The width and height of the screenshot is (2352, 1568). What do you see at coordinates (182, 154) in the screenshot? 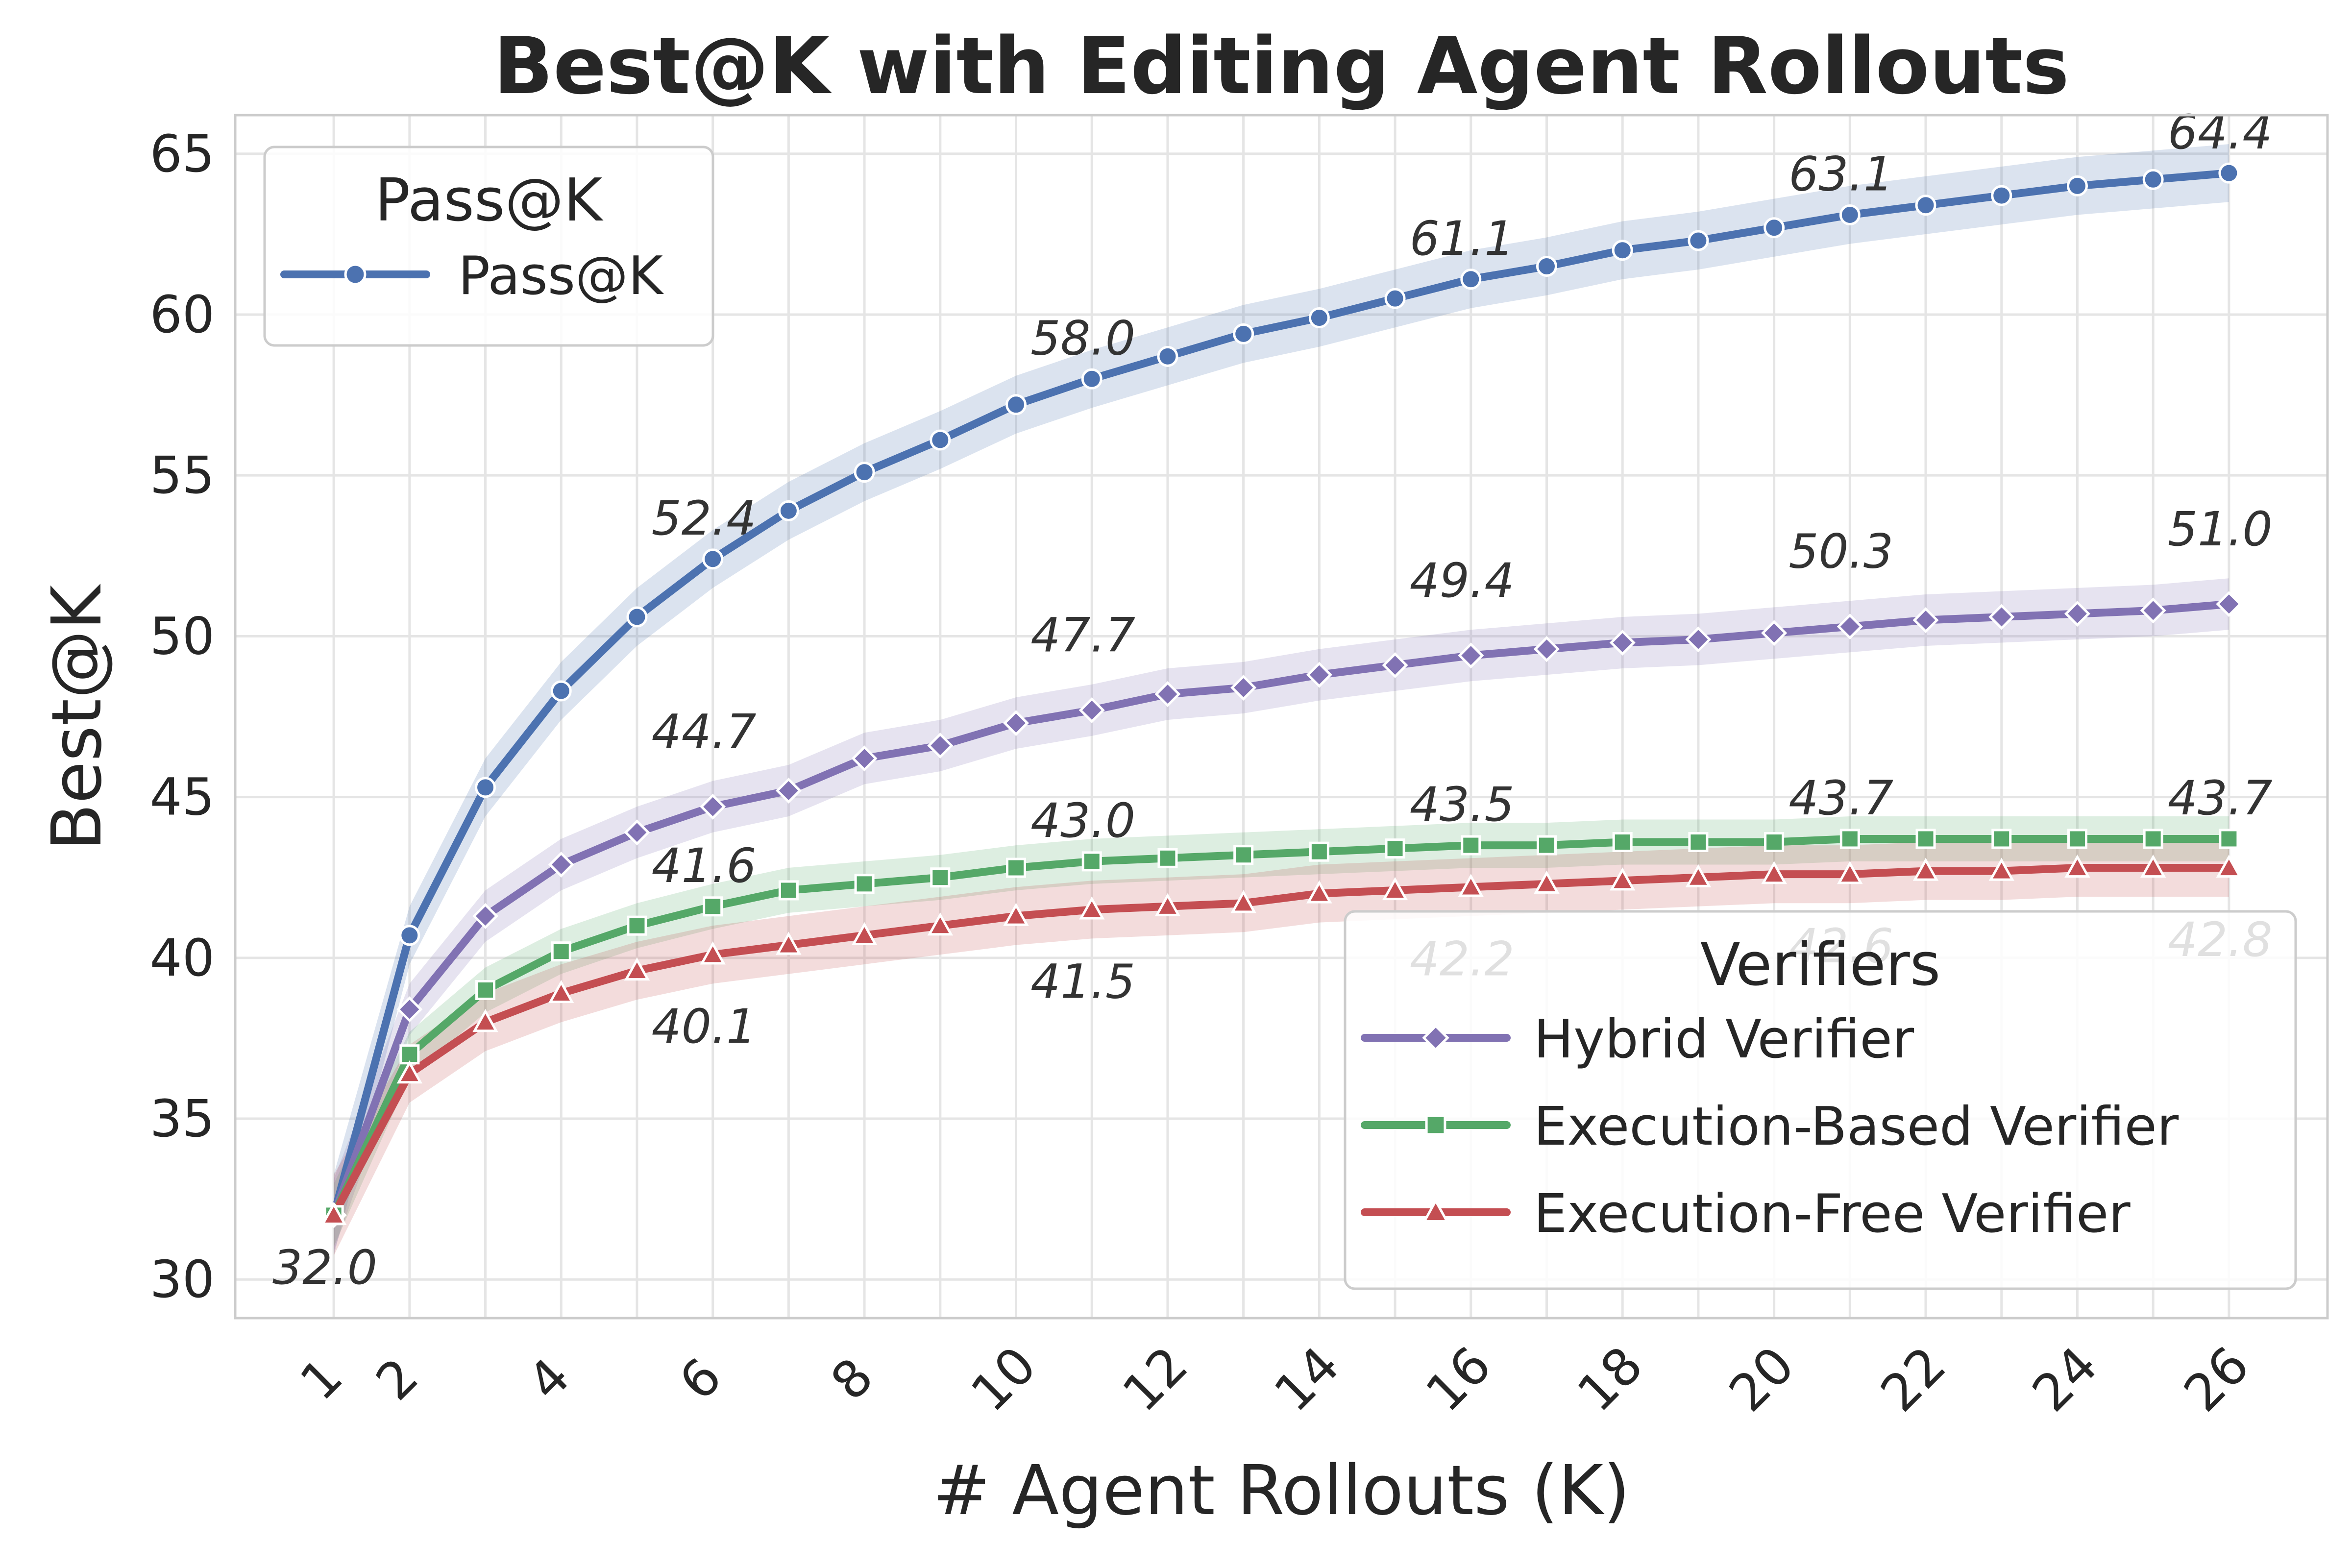
I see `y-tick-label: 65` at bounding box center [182, 154].